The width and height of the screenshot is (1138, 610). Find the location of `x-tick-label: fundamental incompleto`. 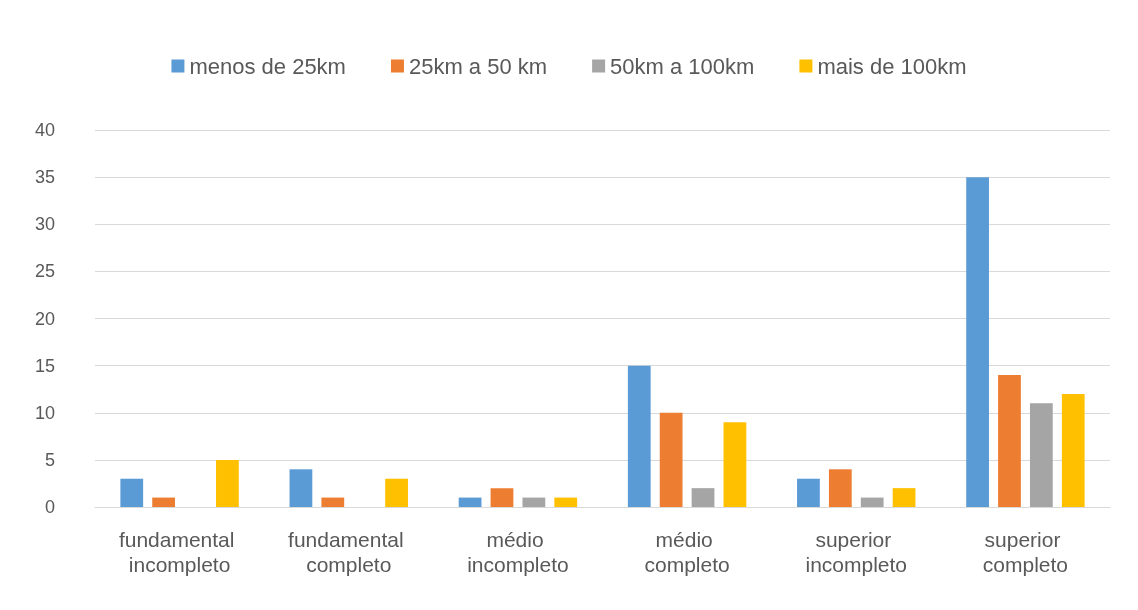

x-tick-label: fundamental incompleto is located at coordinates (179, 552).